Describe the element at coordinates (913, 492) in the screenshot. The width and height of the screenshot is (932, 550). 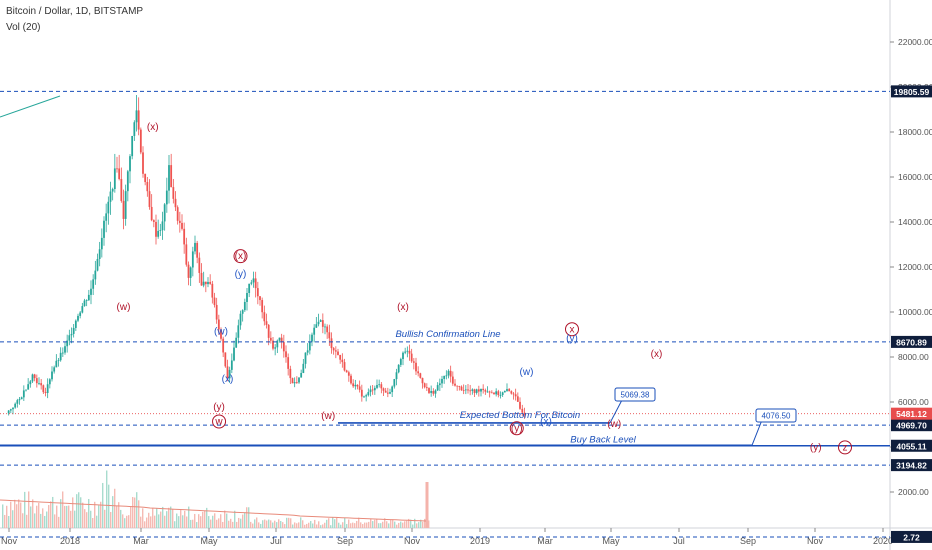
I see `price-tick-label: 2000.00` at that location.